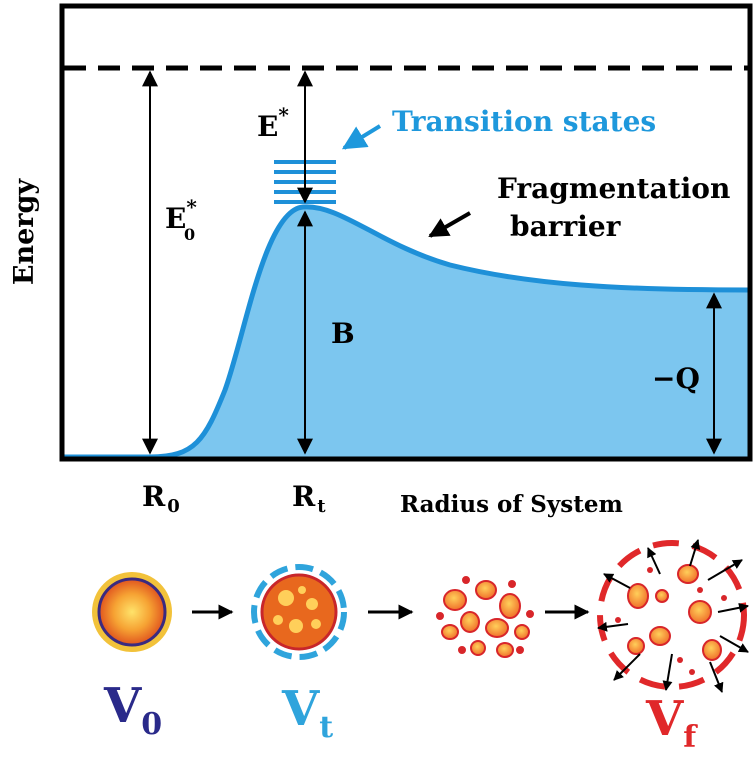  I want to click on barrier-pointer, so click(449, 224).